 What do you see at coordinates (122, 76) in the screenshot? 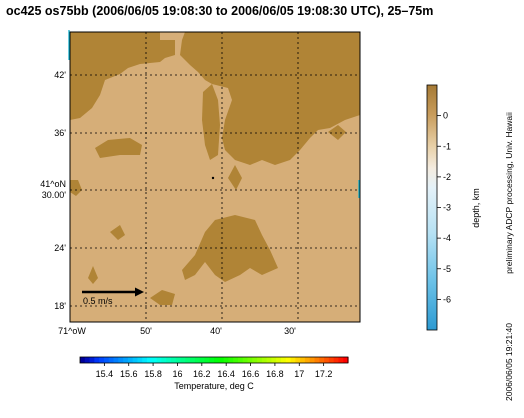
I see `land-shallow-nw` at bounding box center [122, 76].